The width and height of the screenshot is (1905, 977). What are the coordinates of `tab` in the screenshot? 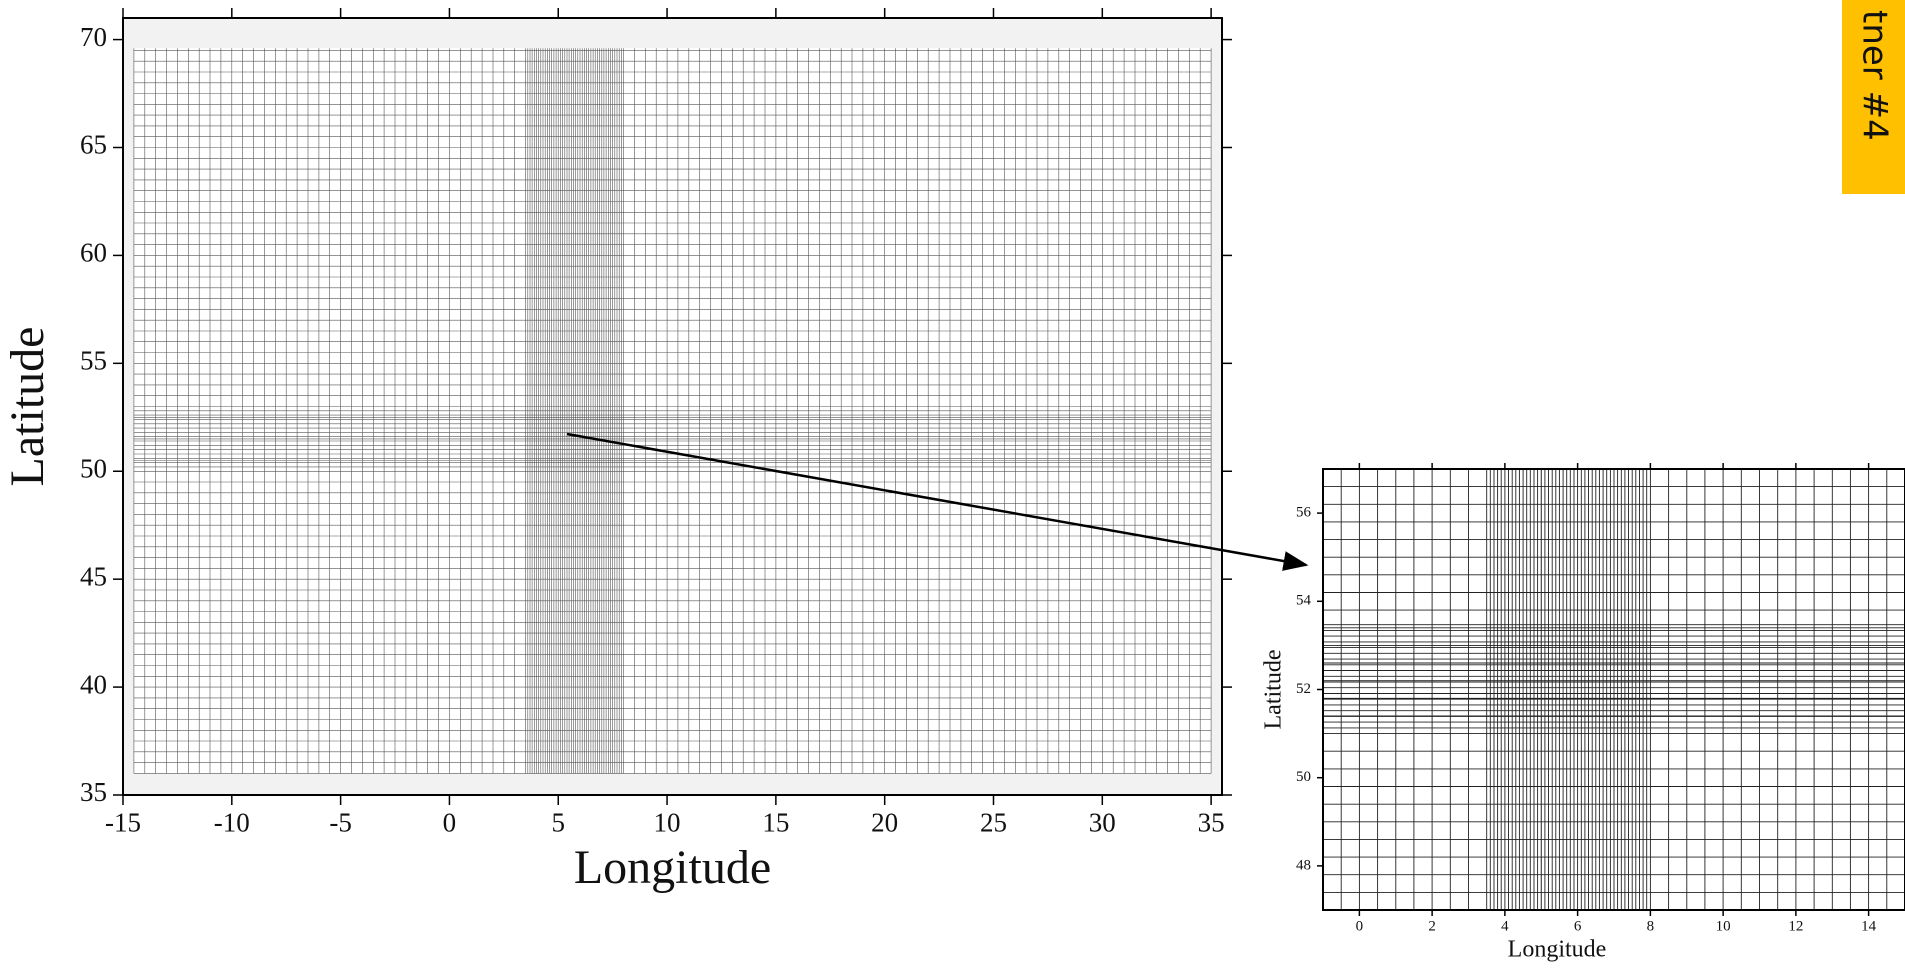 It's located at (1873, 97).